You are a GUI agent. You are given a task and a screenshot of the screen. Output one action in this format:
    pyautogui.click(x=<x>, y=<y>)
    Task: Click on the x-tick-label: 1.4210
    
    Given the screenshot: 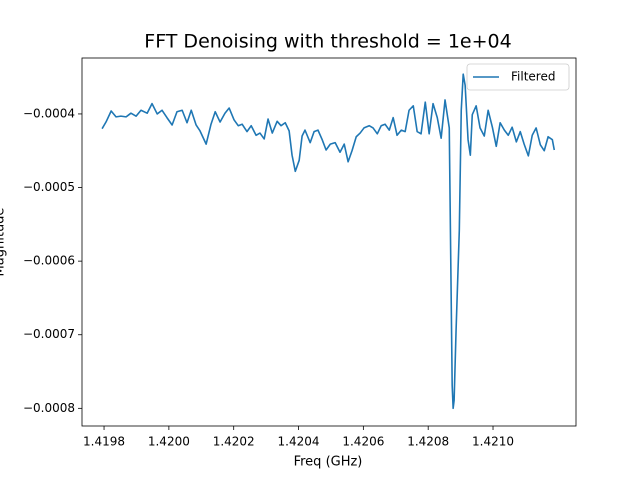 What is the action you would take?
    pyautogui.click(x=493, y=442)
    